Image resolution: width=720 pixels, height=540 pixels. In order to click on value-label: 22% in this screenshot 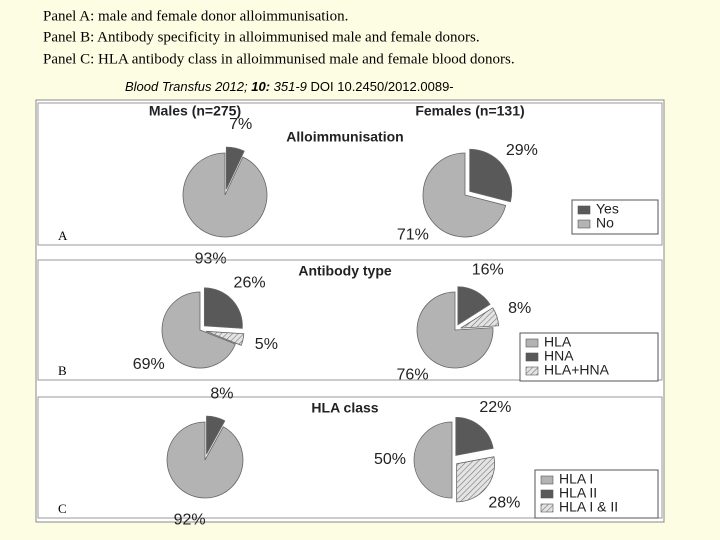, I will do `click(495, 407)`.